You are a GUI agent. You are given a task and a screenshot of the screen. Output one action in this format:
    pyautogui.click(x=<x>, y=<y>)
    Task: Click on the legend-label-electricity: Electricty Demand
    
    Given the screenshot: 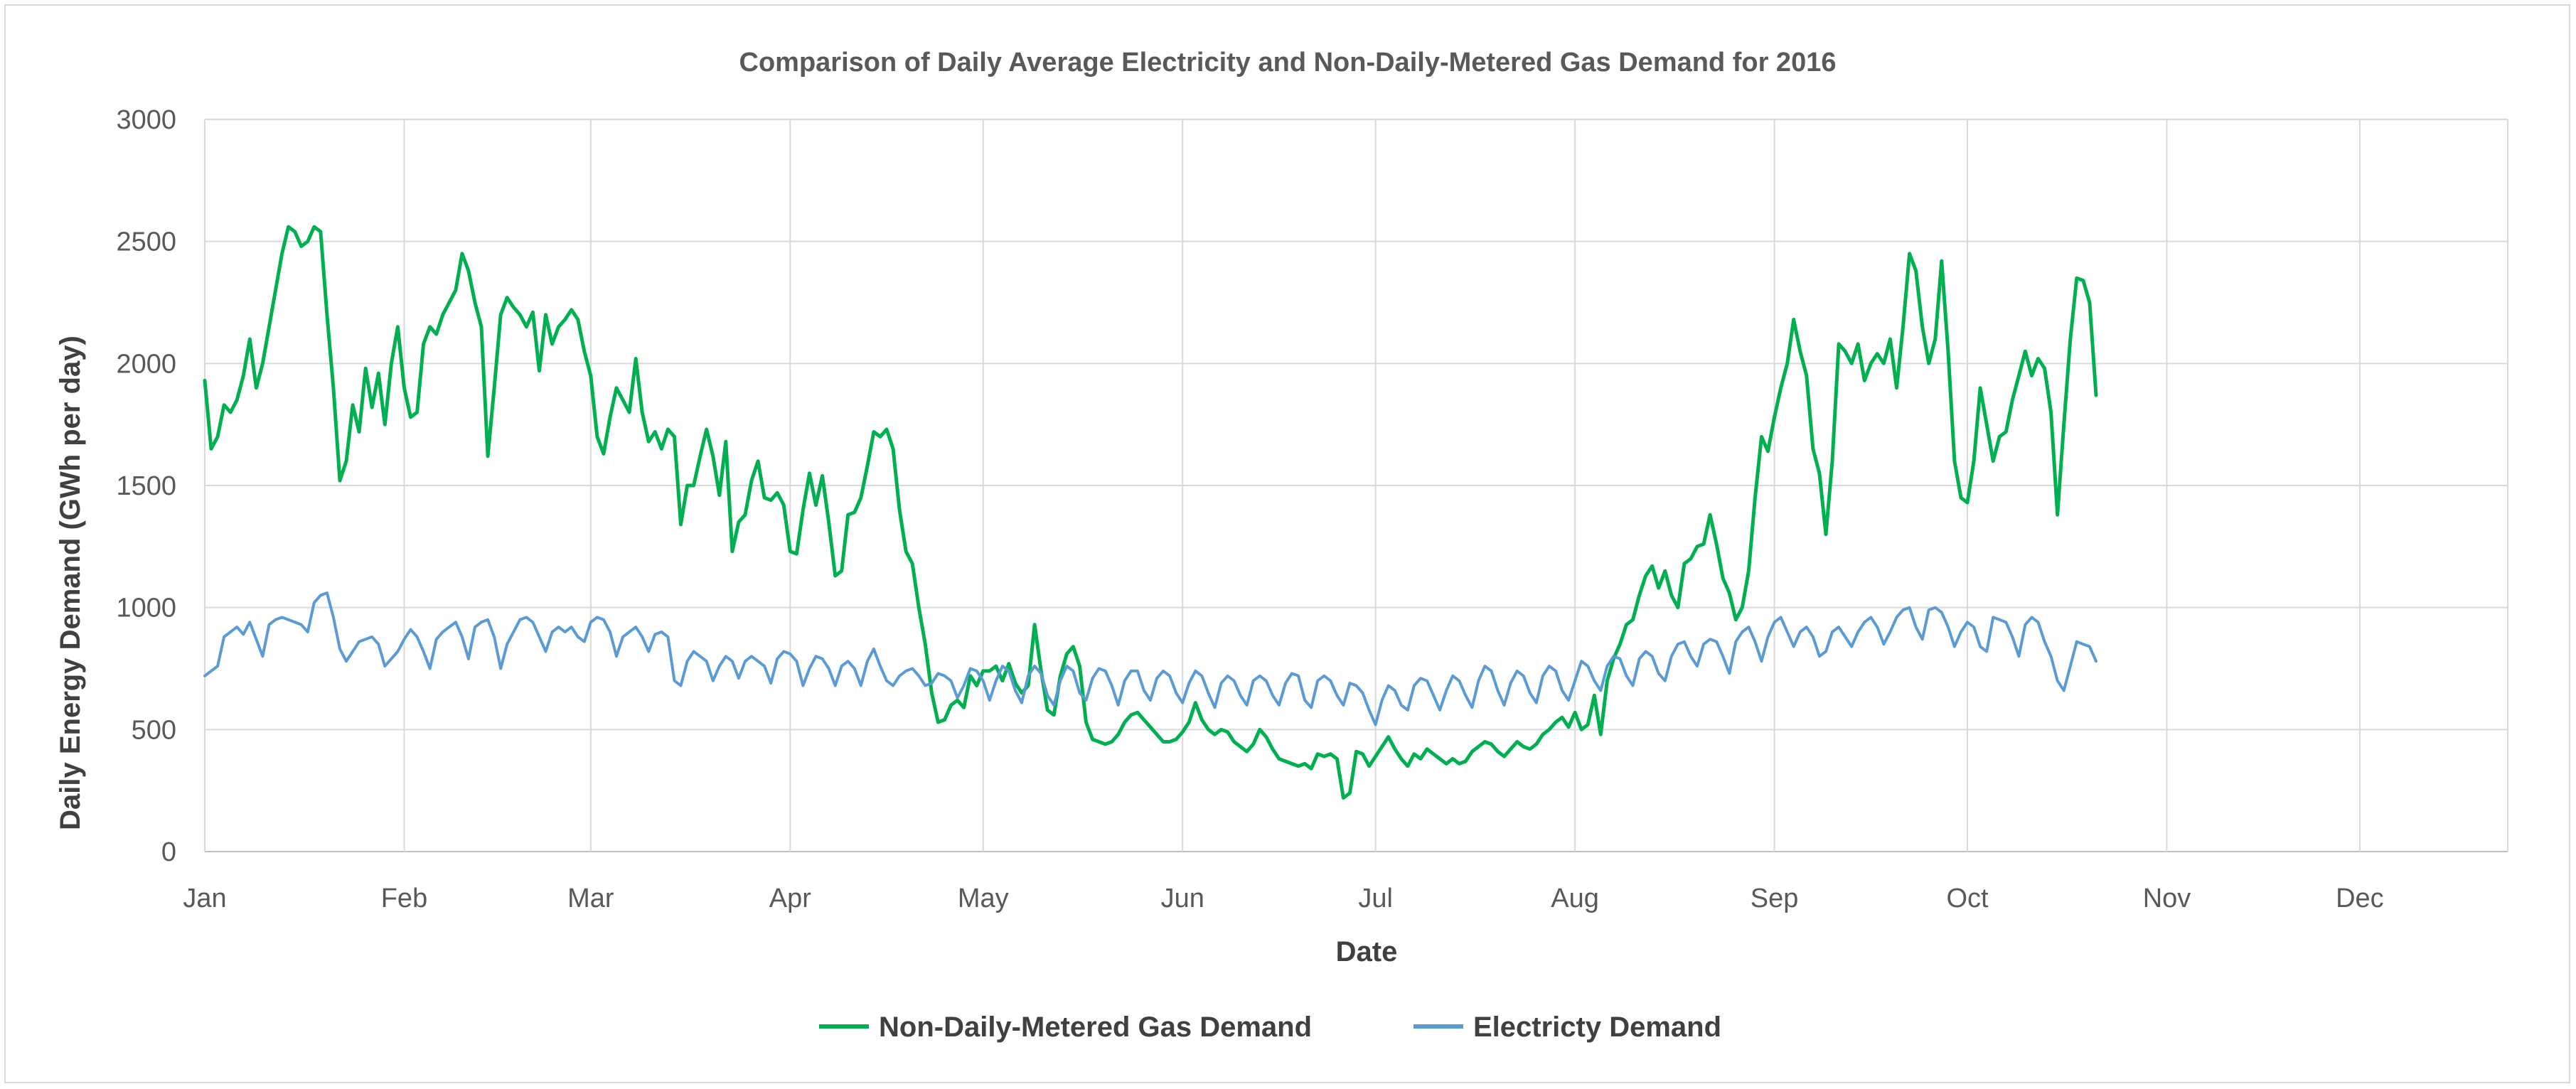 What is the action you would take?
    pyautogui.click(x=1597, y=1027)
    